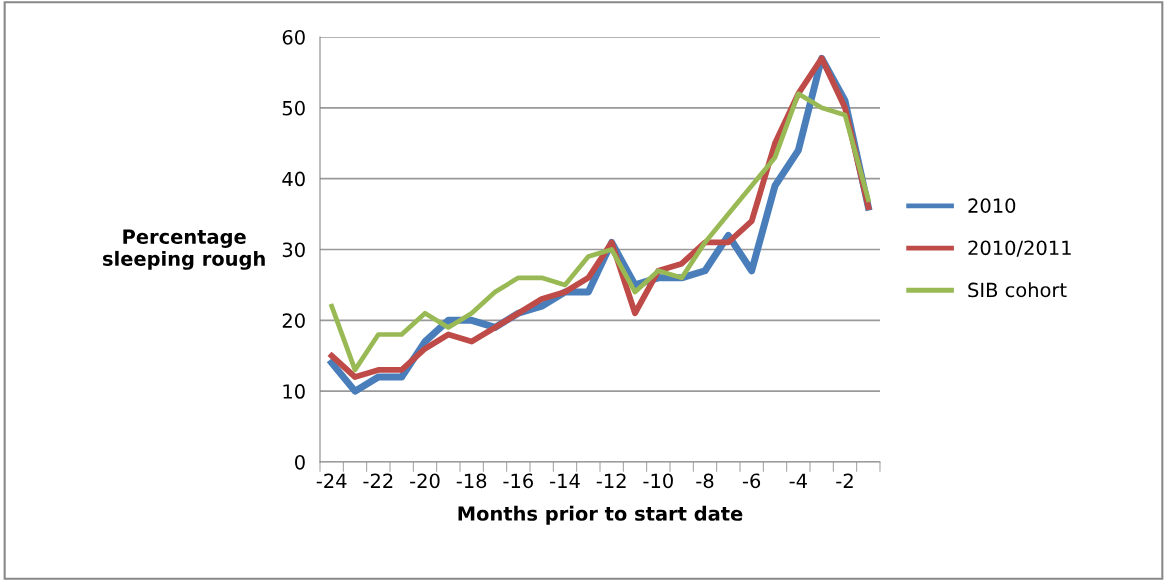 The width and height of the screenshot is (1167, 581). Describe the element at coordinates (471, 481) in the screenshot. I see `x-tick-label: -18` at that location.